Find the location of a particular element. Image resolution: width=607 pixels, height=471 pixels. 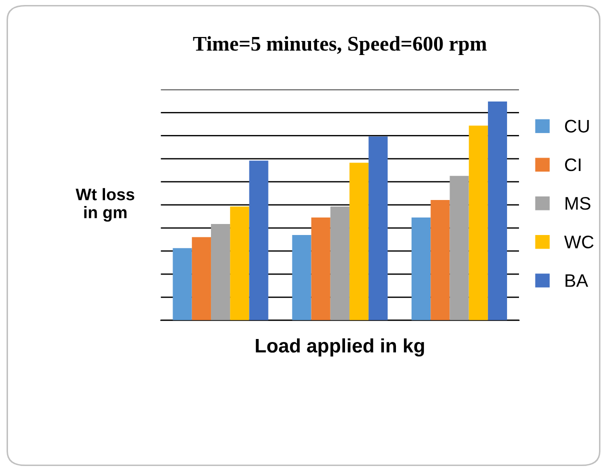

legend-label: CI is located at coordinates (573, 165).